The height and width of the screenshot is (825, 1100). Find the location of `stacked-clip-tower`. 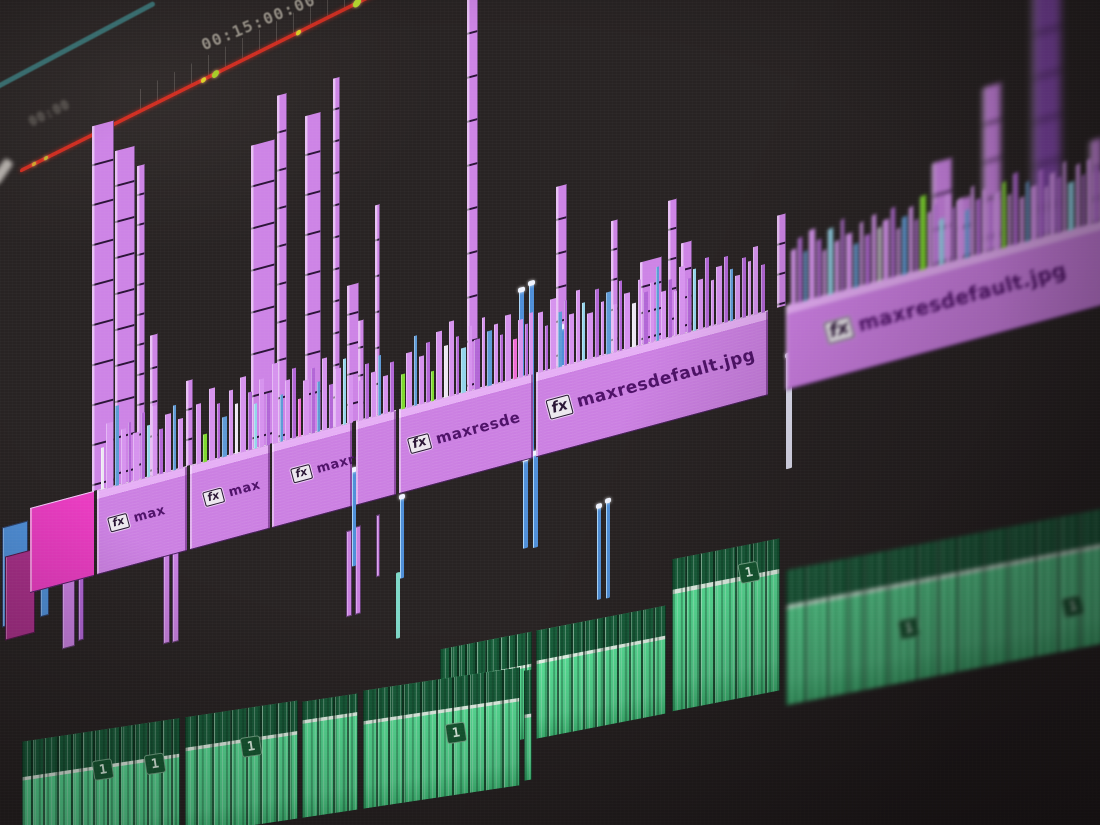

stacked-clip-tower is located at coordinates (781, 260).